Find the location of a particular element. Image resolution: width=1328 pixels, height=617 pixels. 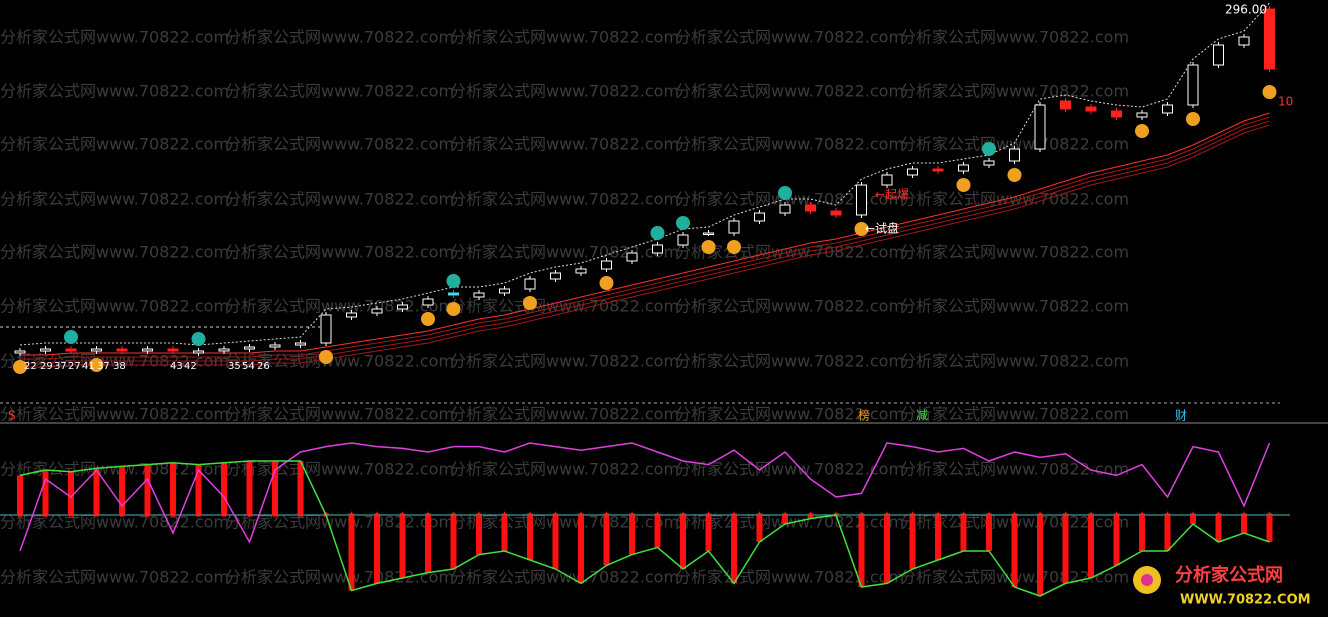

annotation: 296.00 is located at coordinates (1246, 10).